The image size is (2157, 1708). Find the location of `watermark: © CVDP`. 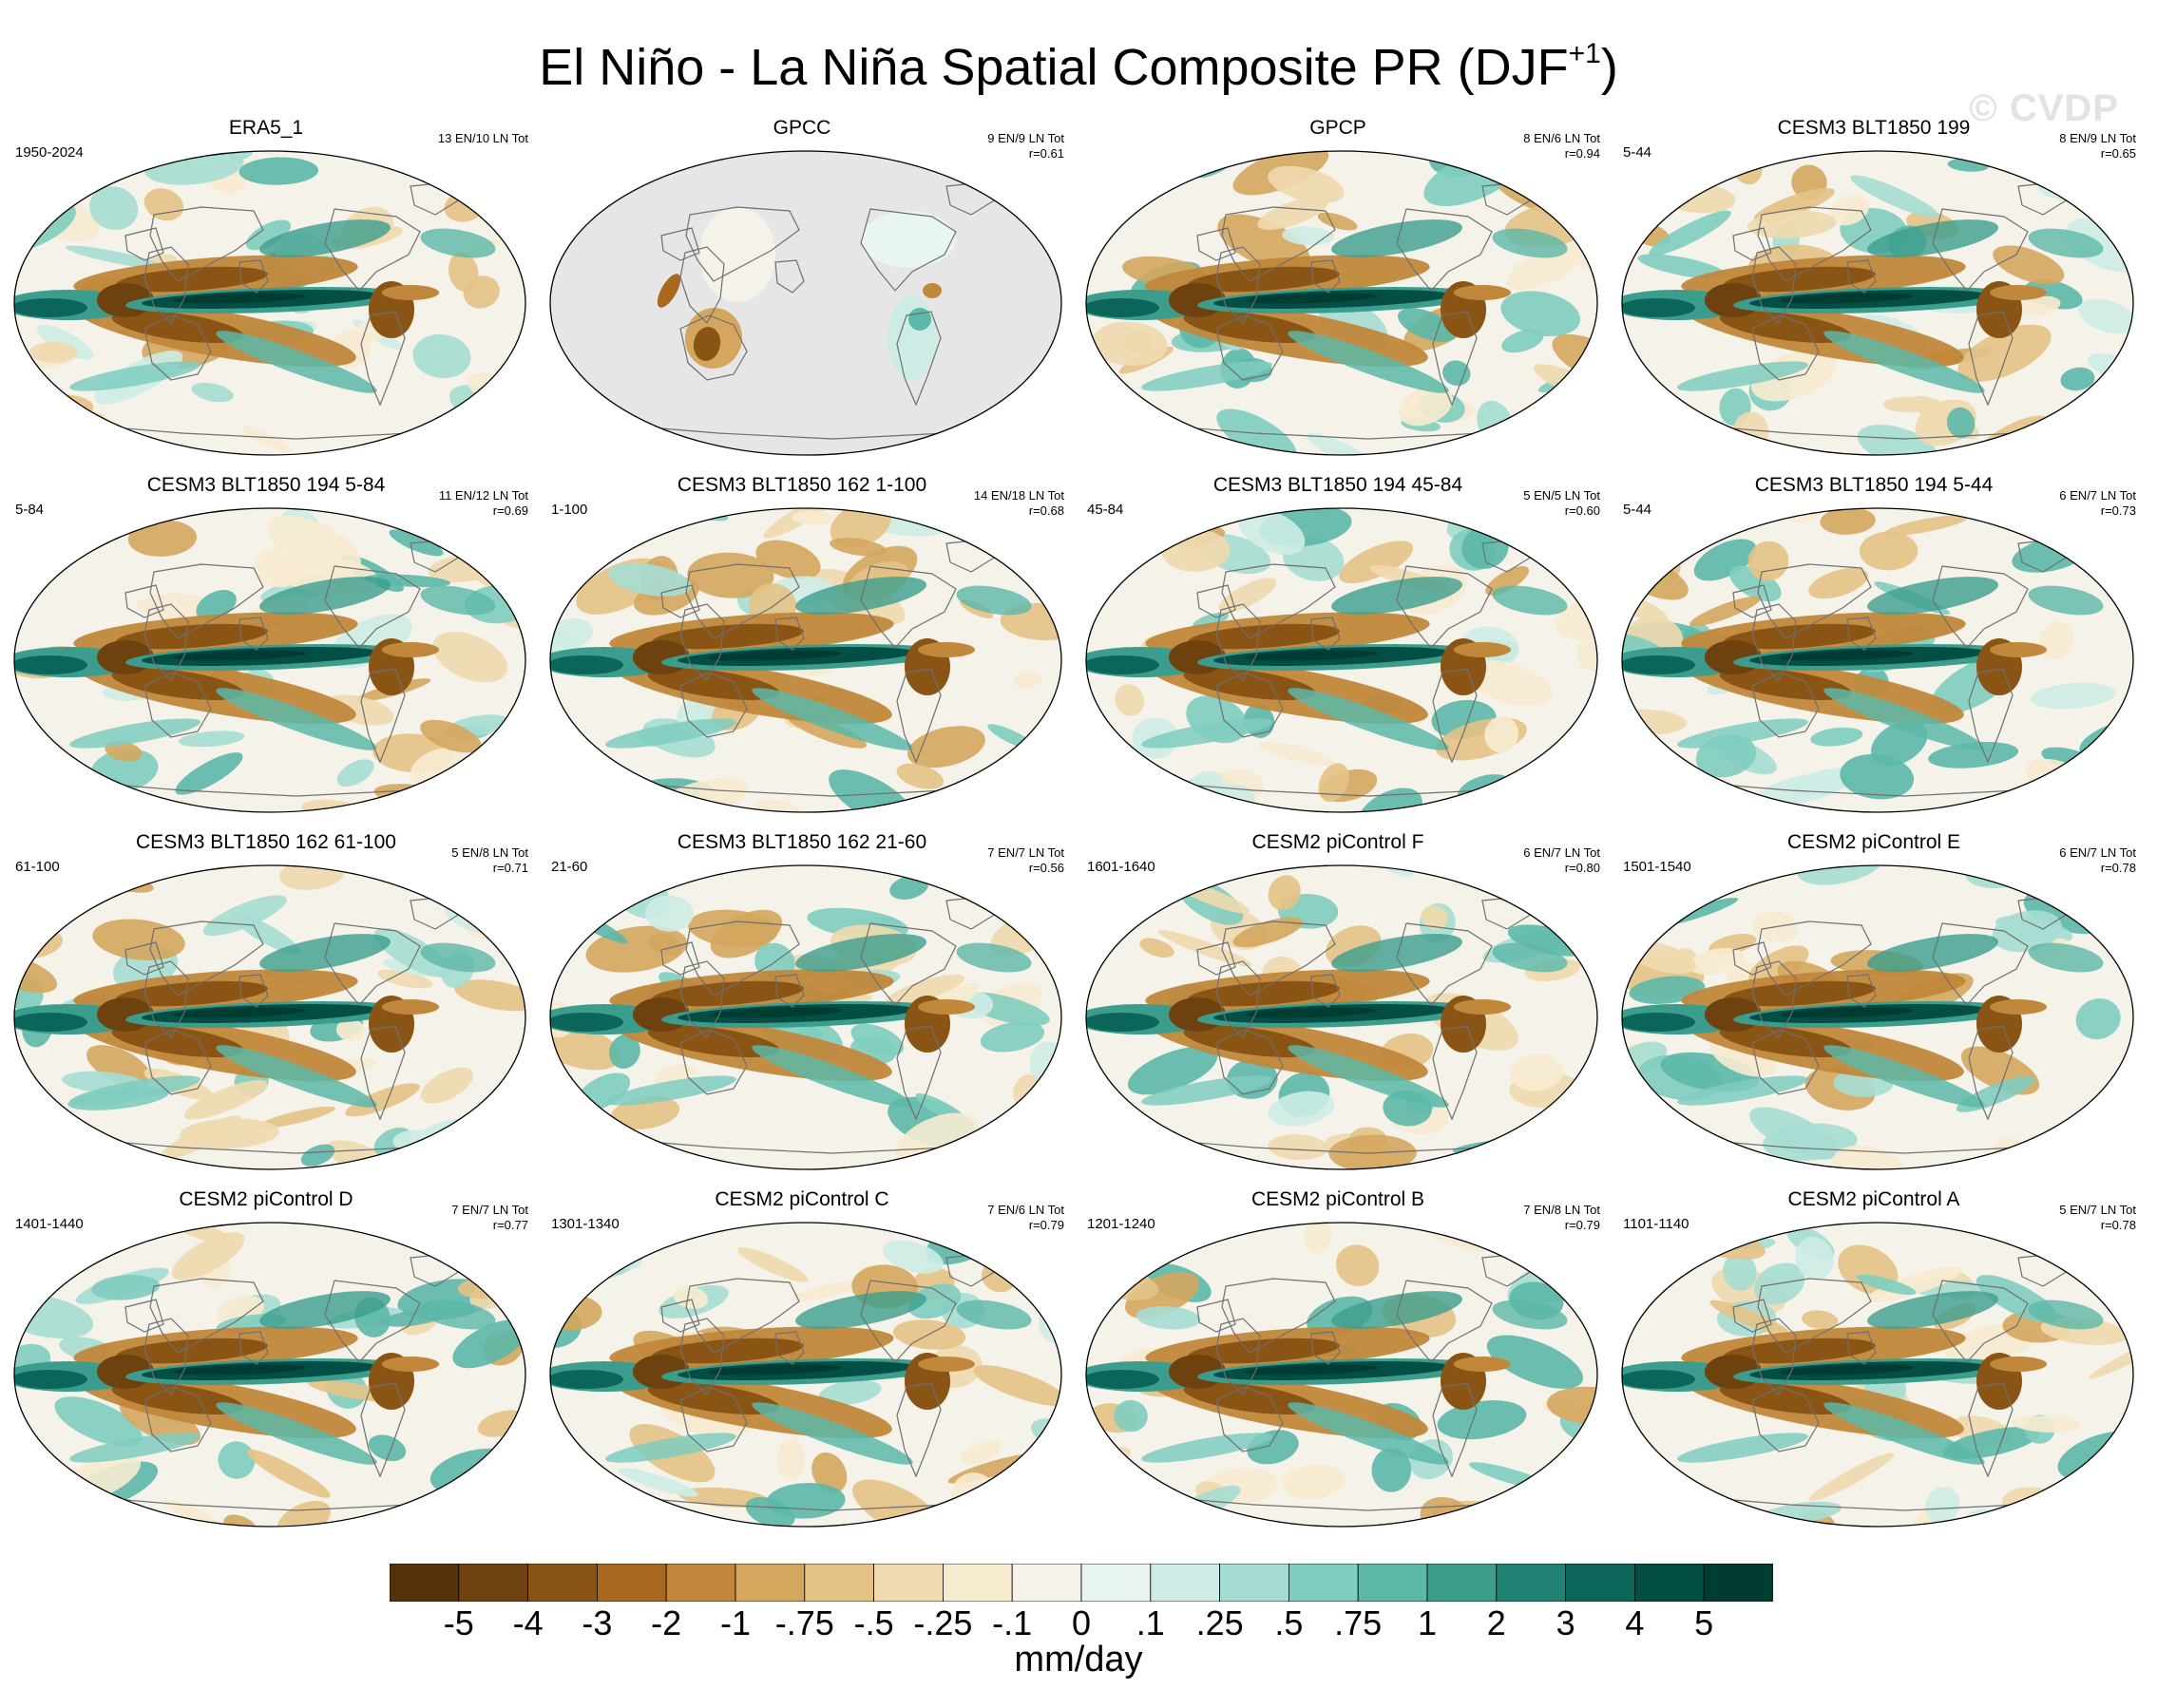

watermark: © CVDP is located at coordinates (2044, 108).